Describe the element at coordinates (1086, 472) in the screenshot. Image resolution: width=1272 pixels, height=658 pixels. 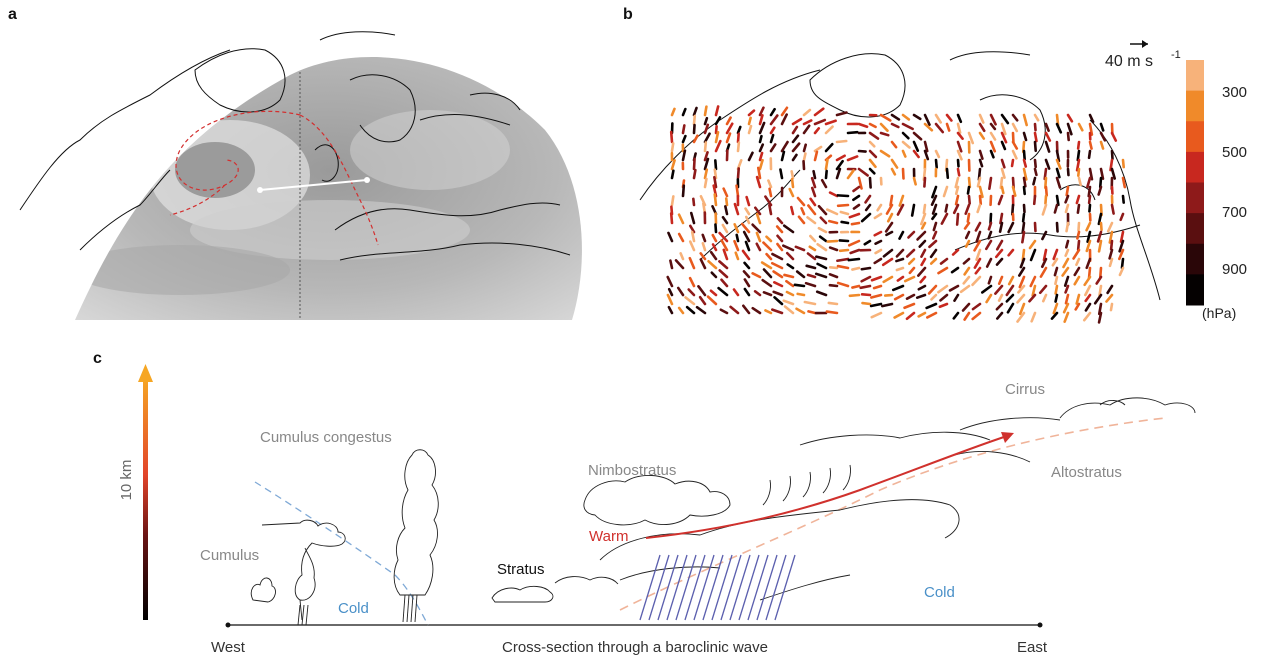
I see `altostratus-label: Altostratus` at that location.